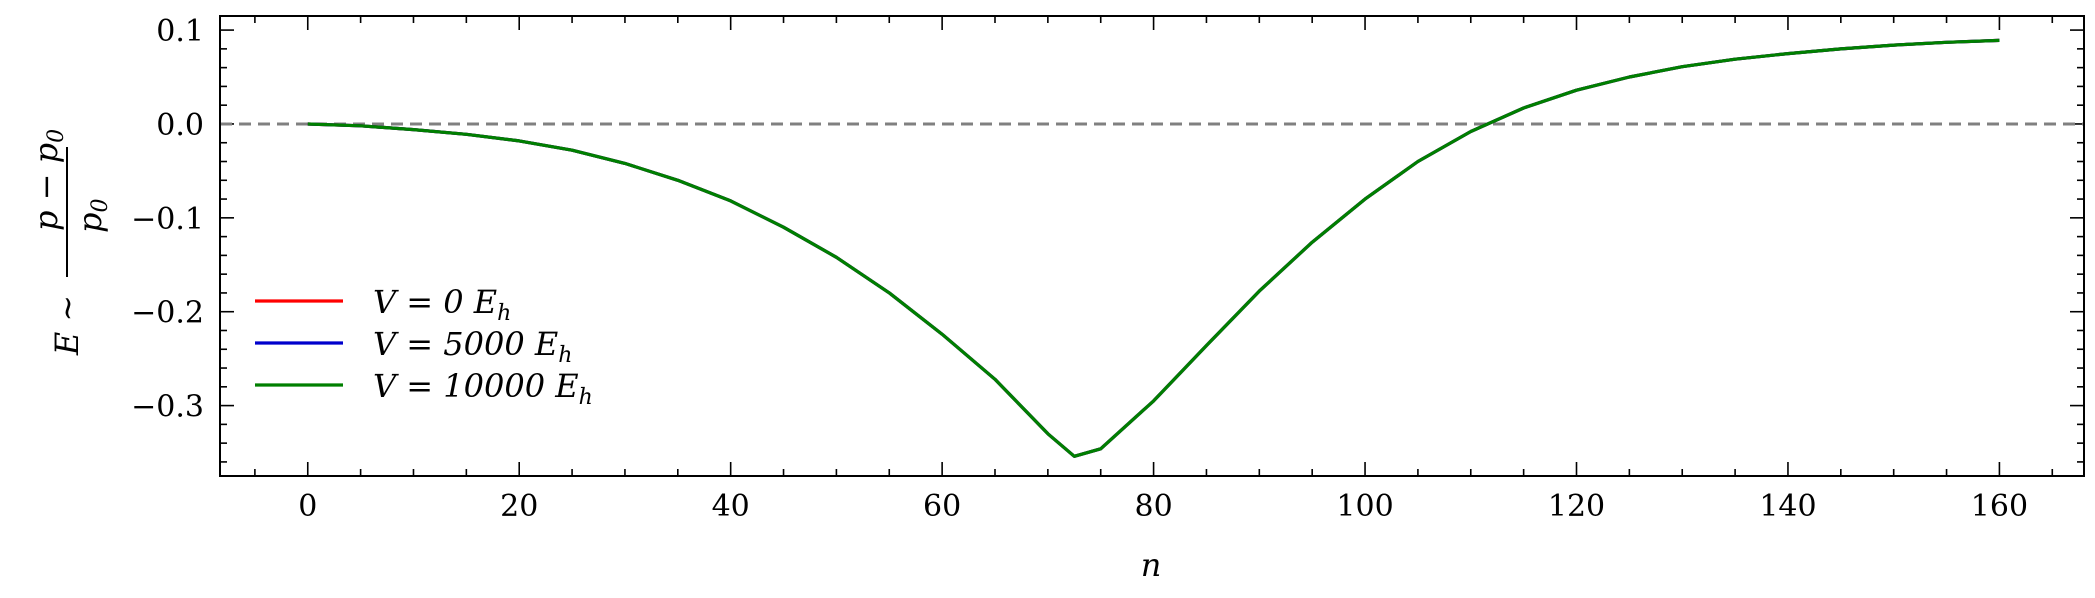 This screenshot has width=2095, height=598. What do you see at coordinates (1787, 506) in the screenshot?
I see `x-tick-label: 140` at bounding box center [1787, 506].